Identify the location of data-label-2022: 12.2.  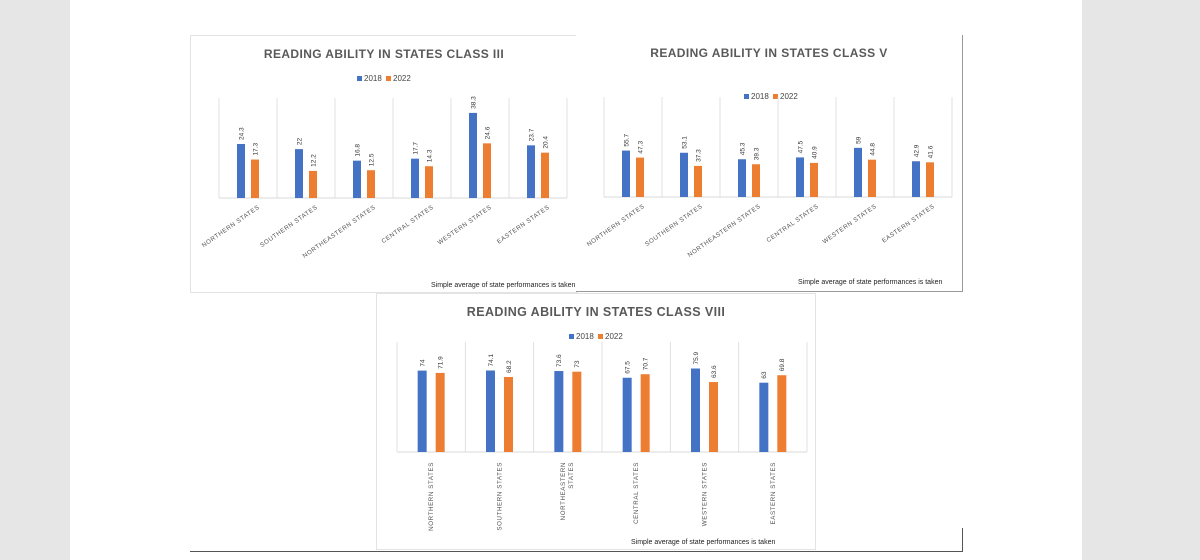
(313, 160).